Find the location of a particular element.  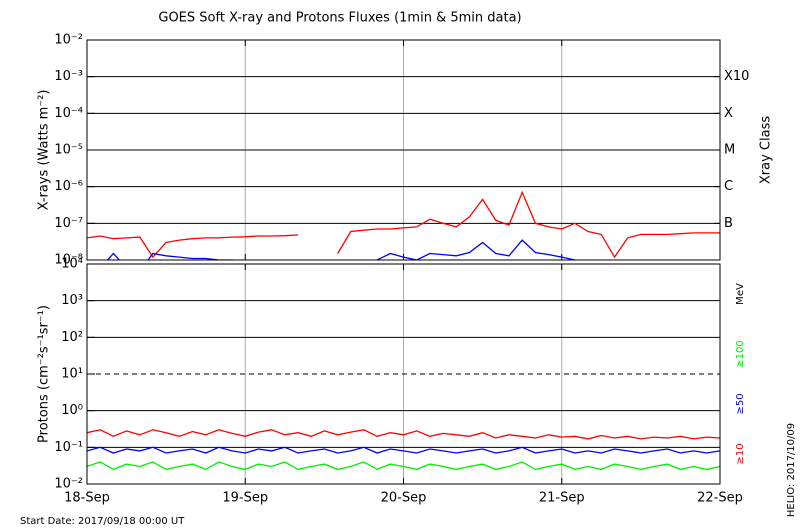

y-tick-label: 10³ is located at coordinates (72, 300).